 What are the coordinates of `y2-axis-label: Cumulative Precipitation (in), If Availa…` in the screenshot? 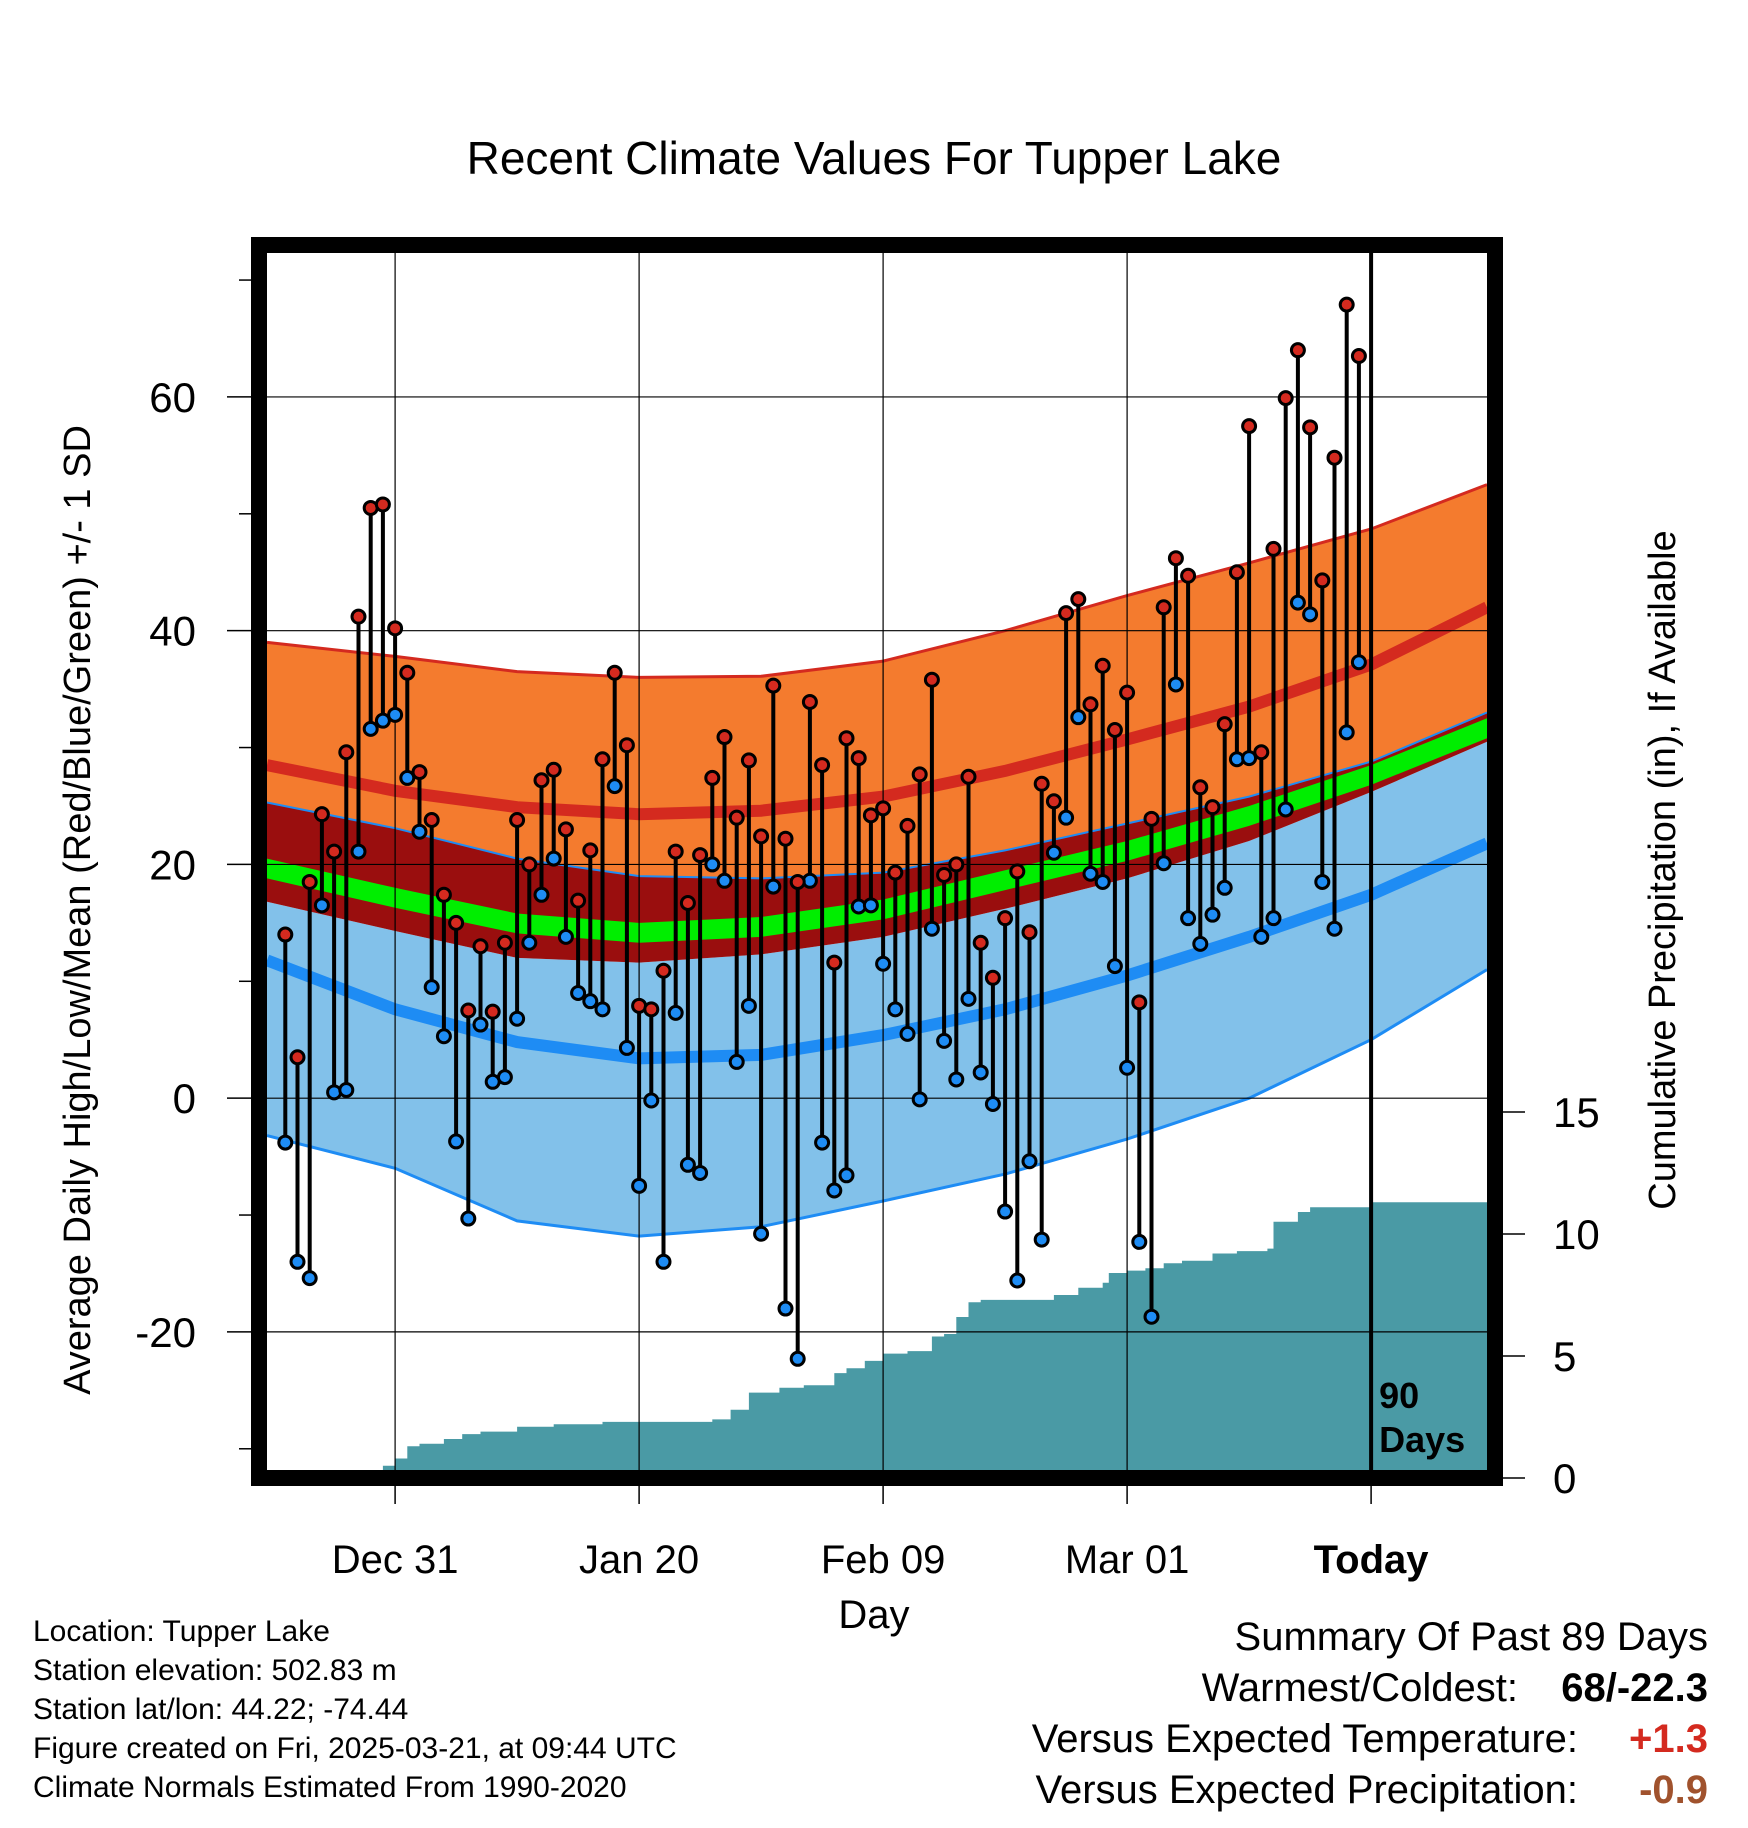 It's located at (1663, 869).